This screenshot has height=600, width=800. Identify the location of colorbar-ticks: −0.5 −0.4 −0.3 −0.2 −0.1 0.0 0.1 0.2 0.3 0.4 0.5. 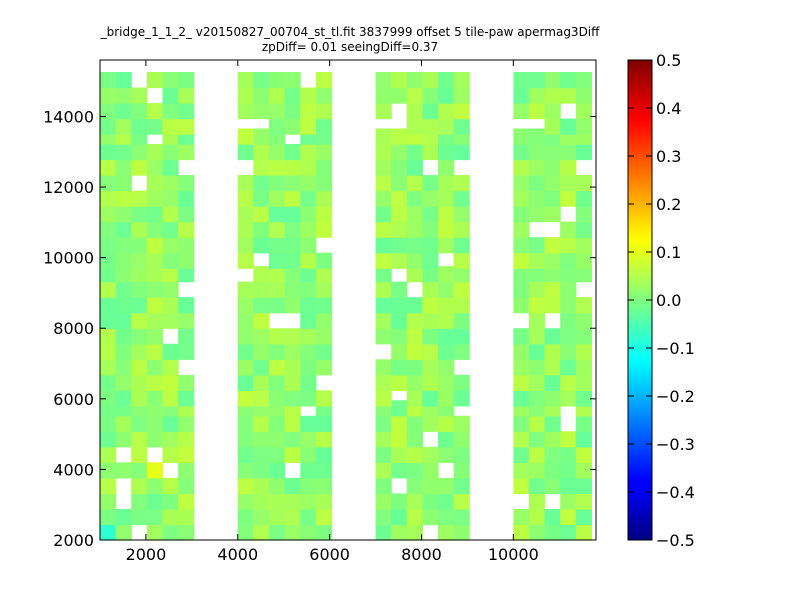
(661, 300).